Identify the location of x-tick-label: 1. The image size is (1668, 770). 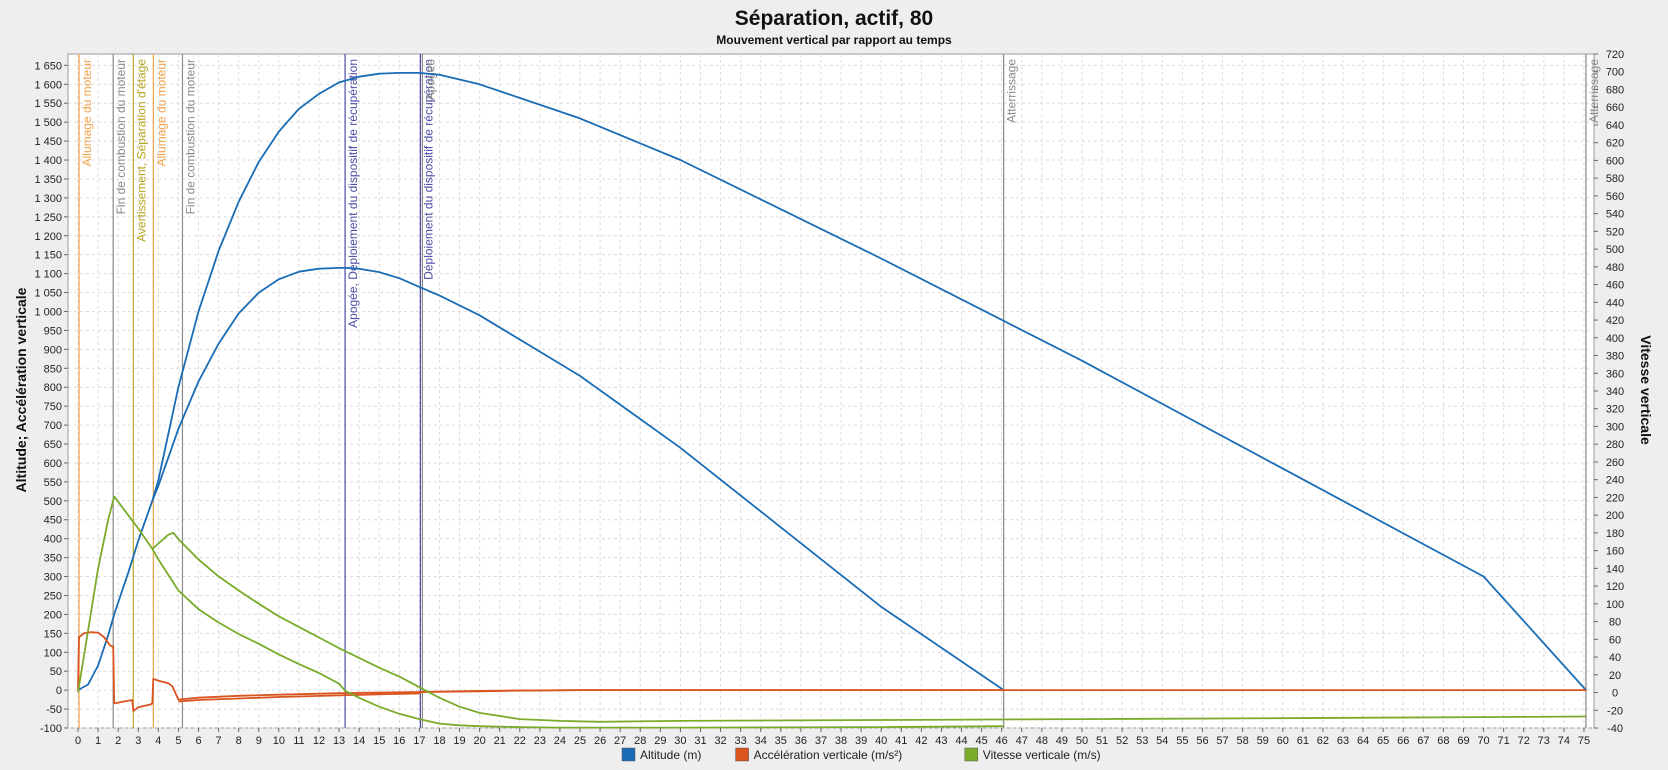
(98, 741).